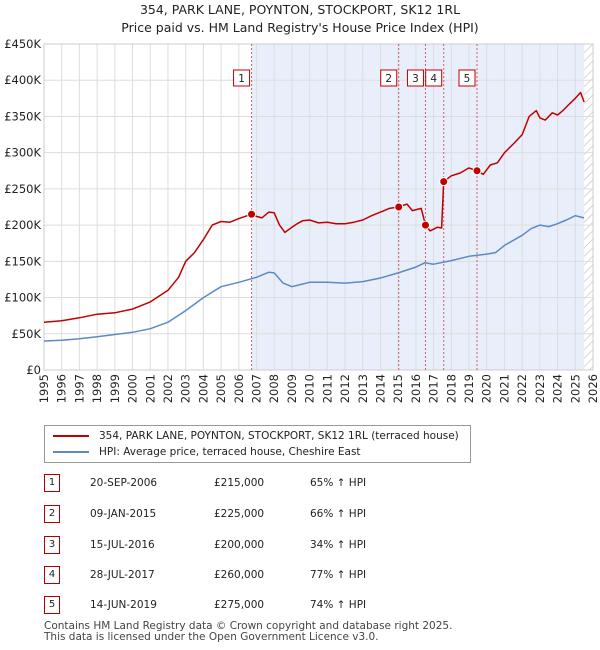 This screenshot has height=650, width=600. Describe the element at coordinates (363, 388) in the screenshot. I see `x-tick-label: 2013` at that location.